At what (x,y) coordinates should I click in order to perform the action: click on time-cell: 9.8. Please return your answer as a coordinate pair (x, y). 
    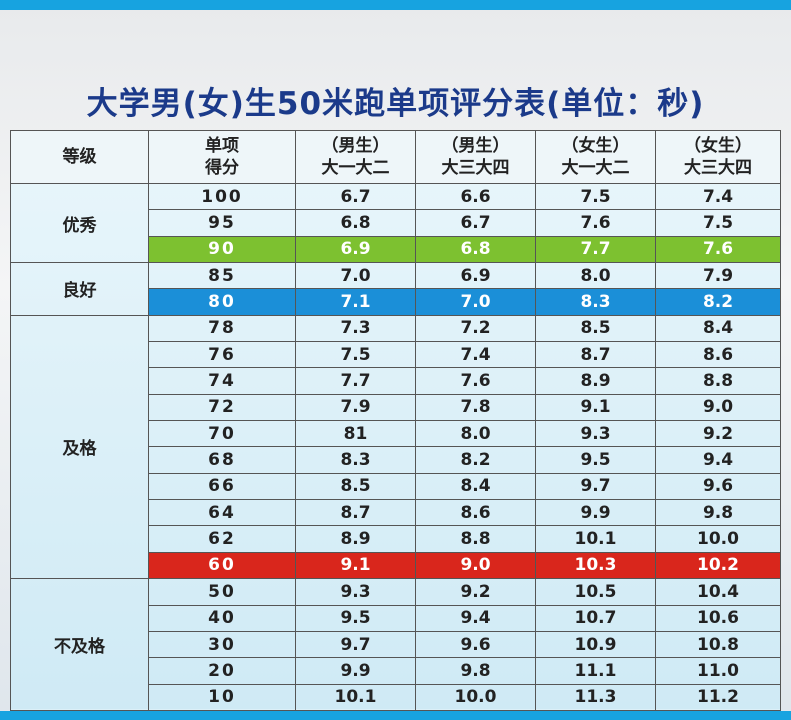
    Looking at the image, I should click on (475, 671).